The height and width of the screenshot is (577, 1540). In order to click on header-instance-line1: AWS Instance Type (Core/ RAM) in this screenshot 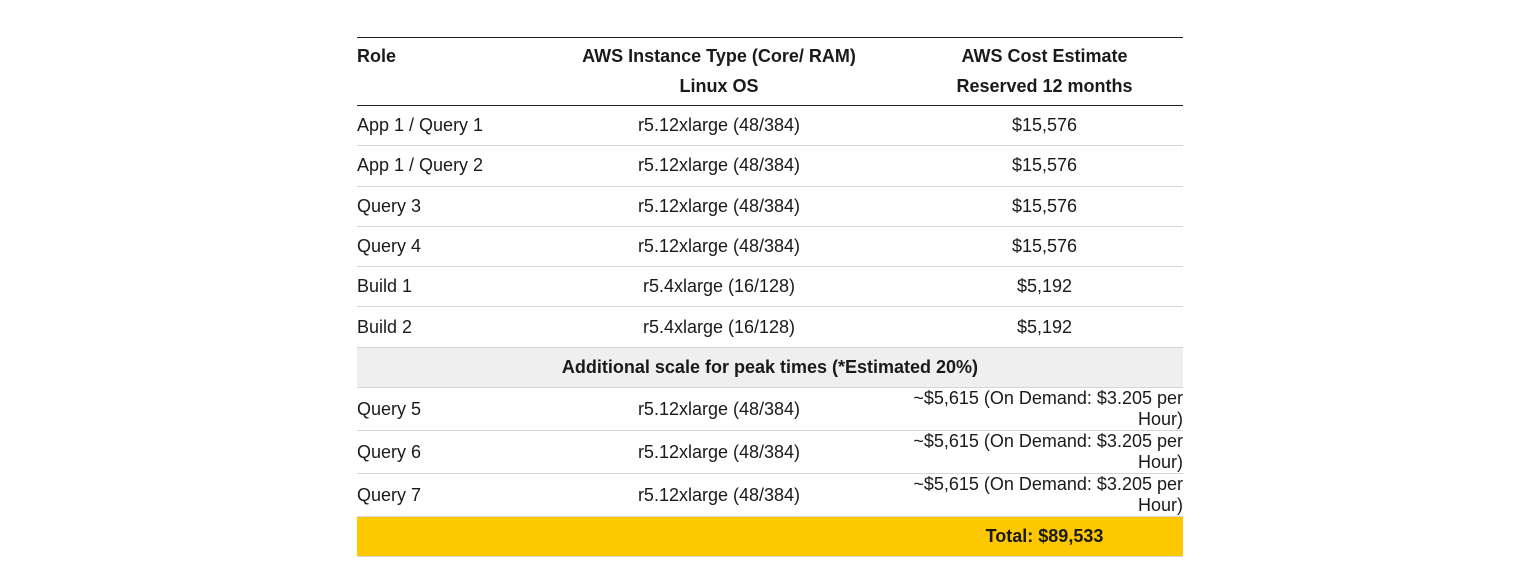, I will do `click(719, 56)`.